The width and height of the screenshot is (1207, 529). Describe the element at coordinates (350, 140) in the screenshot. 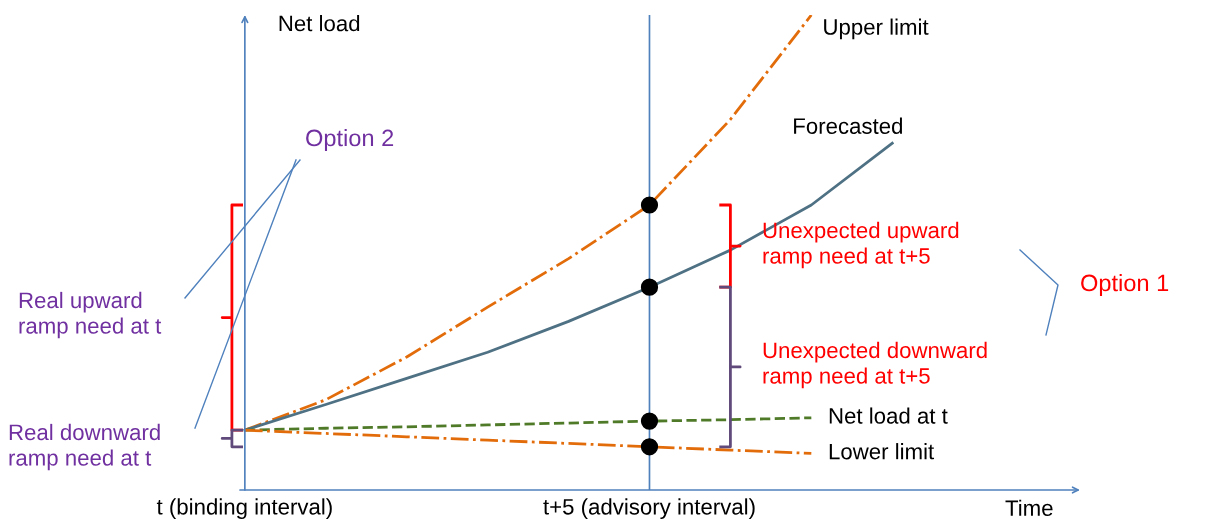

I see `annotation: Option 2` at that location.